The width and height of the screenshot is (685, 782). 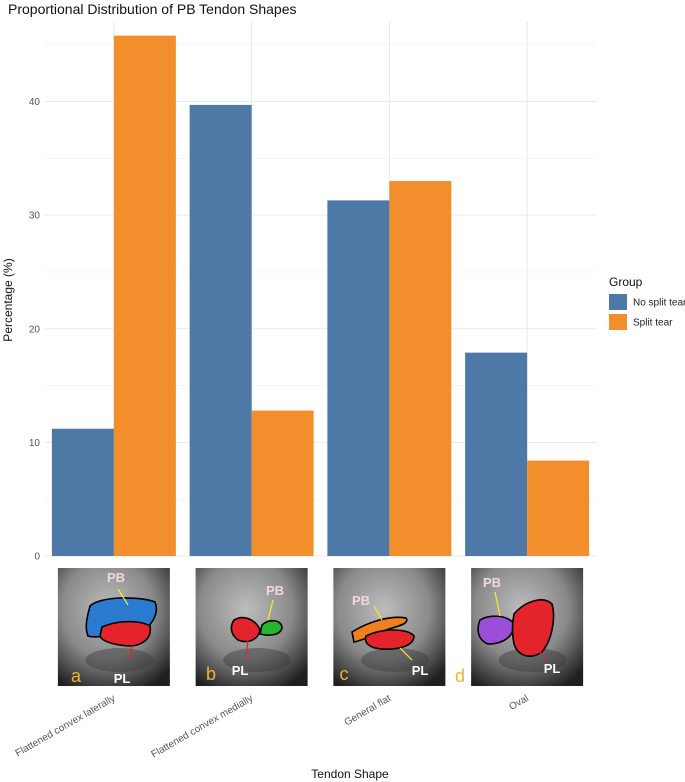 What do you see at coordinates (350, 774) in the screenshot?
I see `x-axis-label: Tendon Shape` at bounding box center [350, 774].